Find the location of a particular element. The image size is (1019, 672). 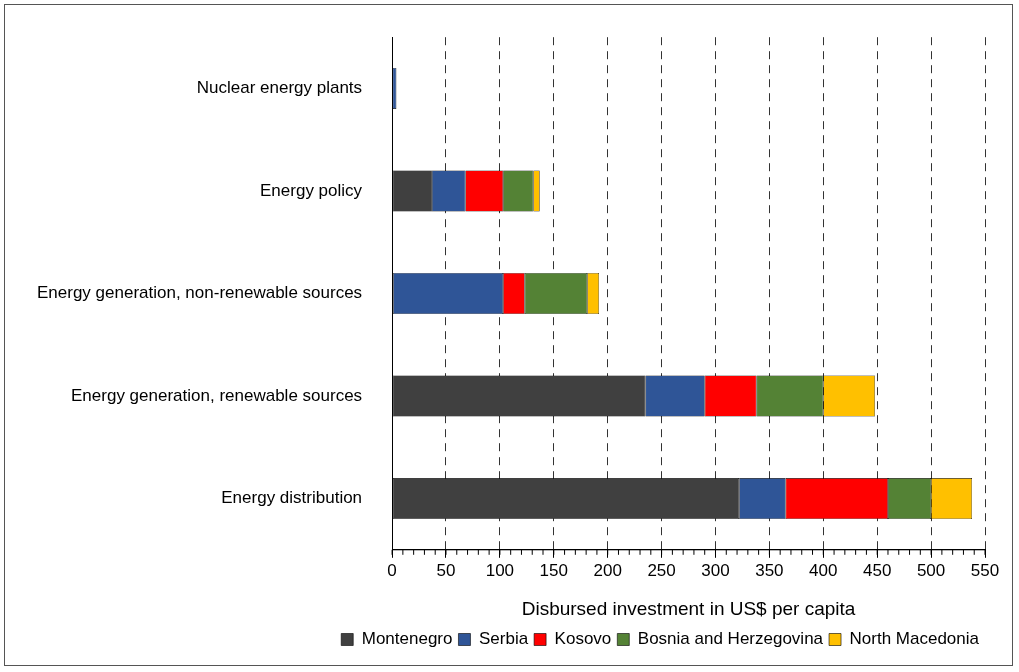

y-tick-label: Nuclear energy plants is located at coordinates (279, 88).